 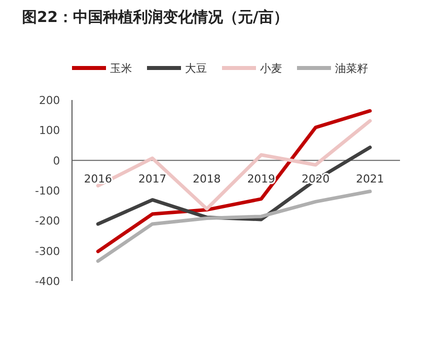 I want to click on line-series, so click(x=234, y=226).